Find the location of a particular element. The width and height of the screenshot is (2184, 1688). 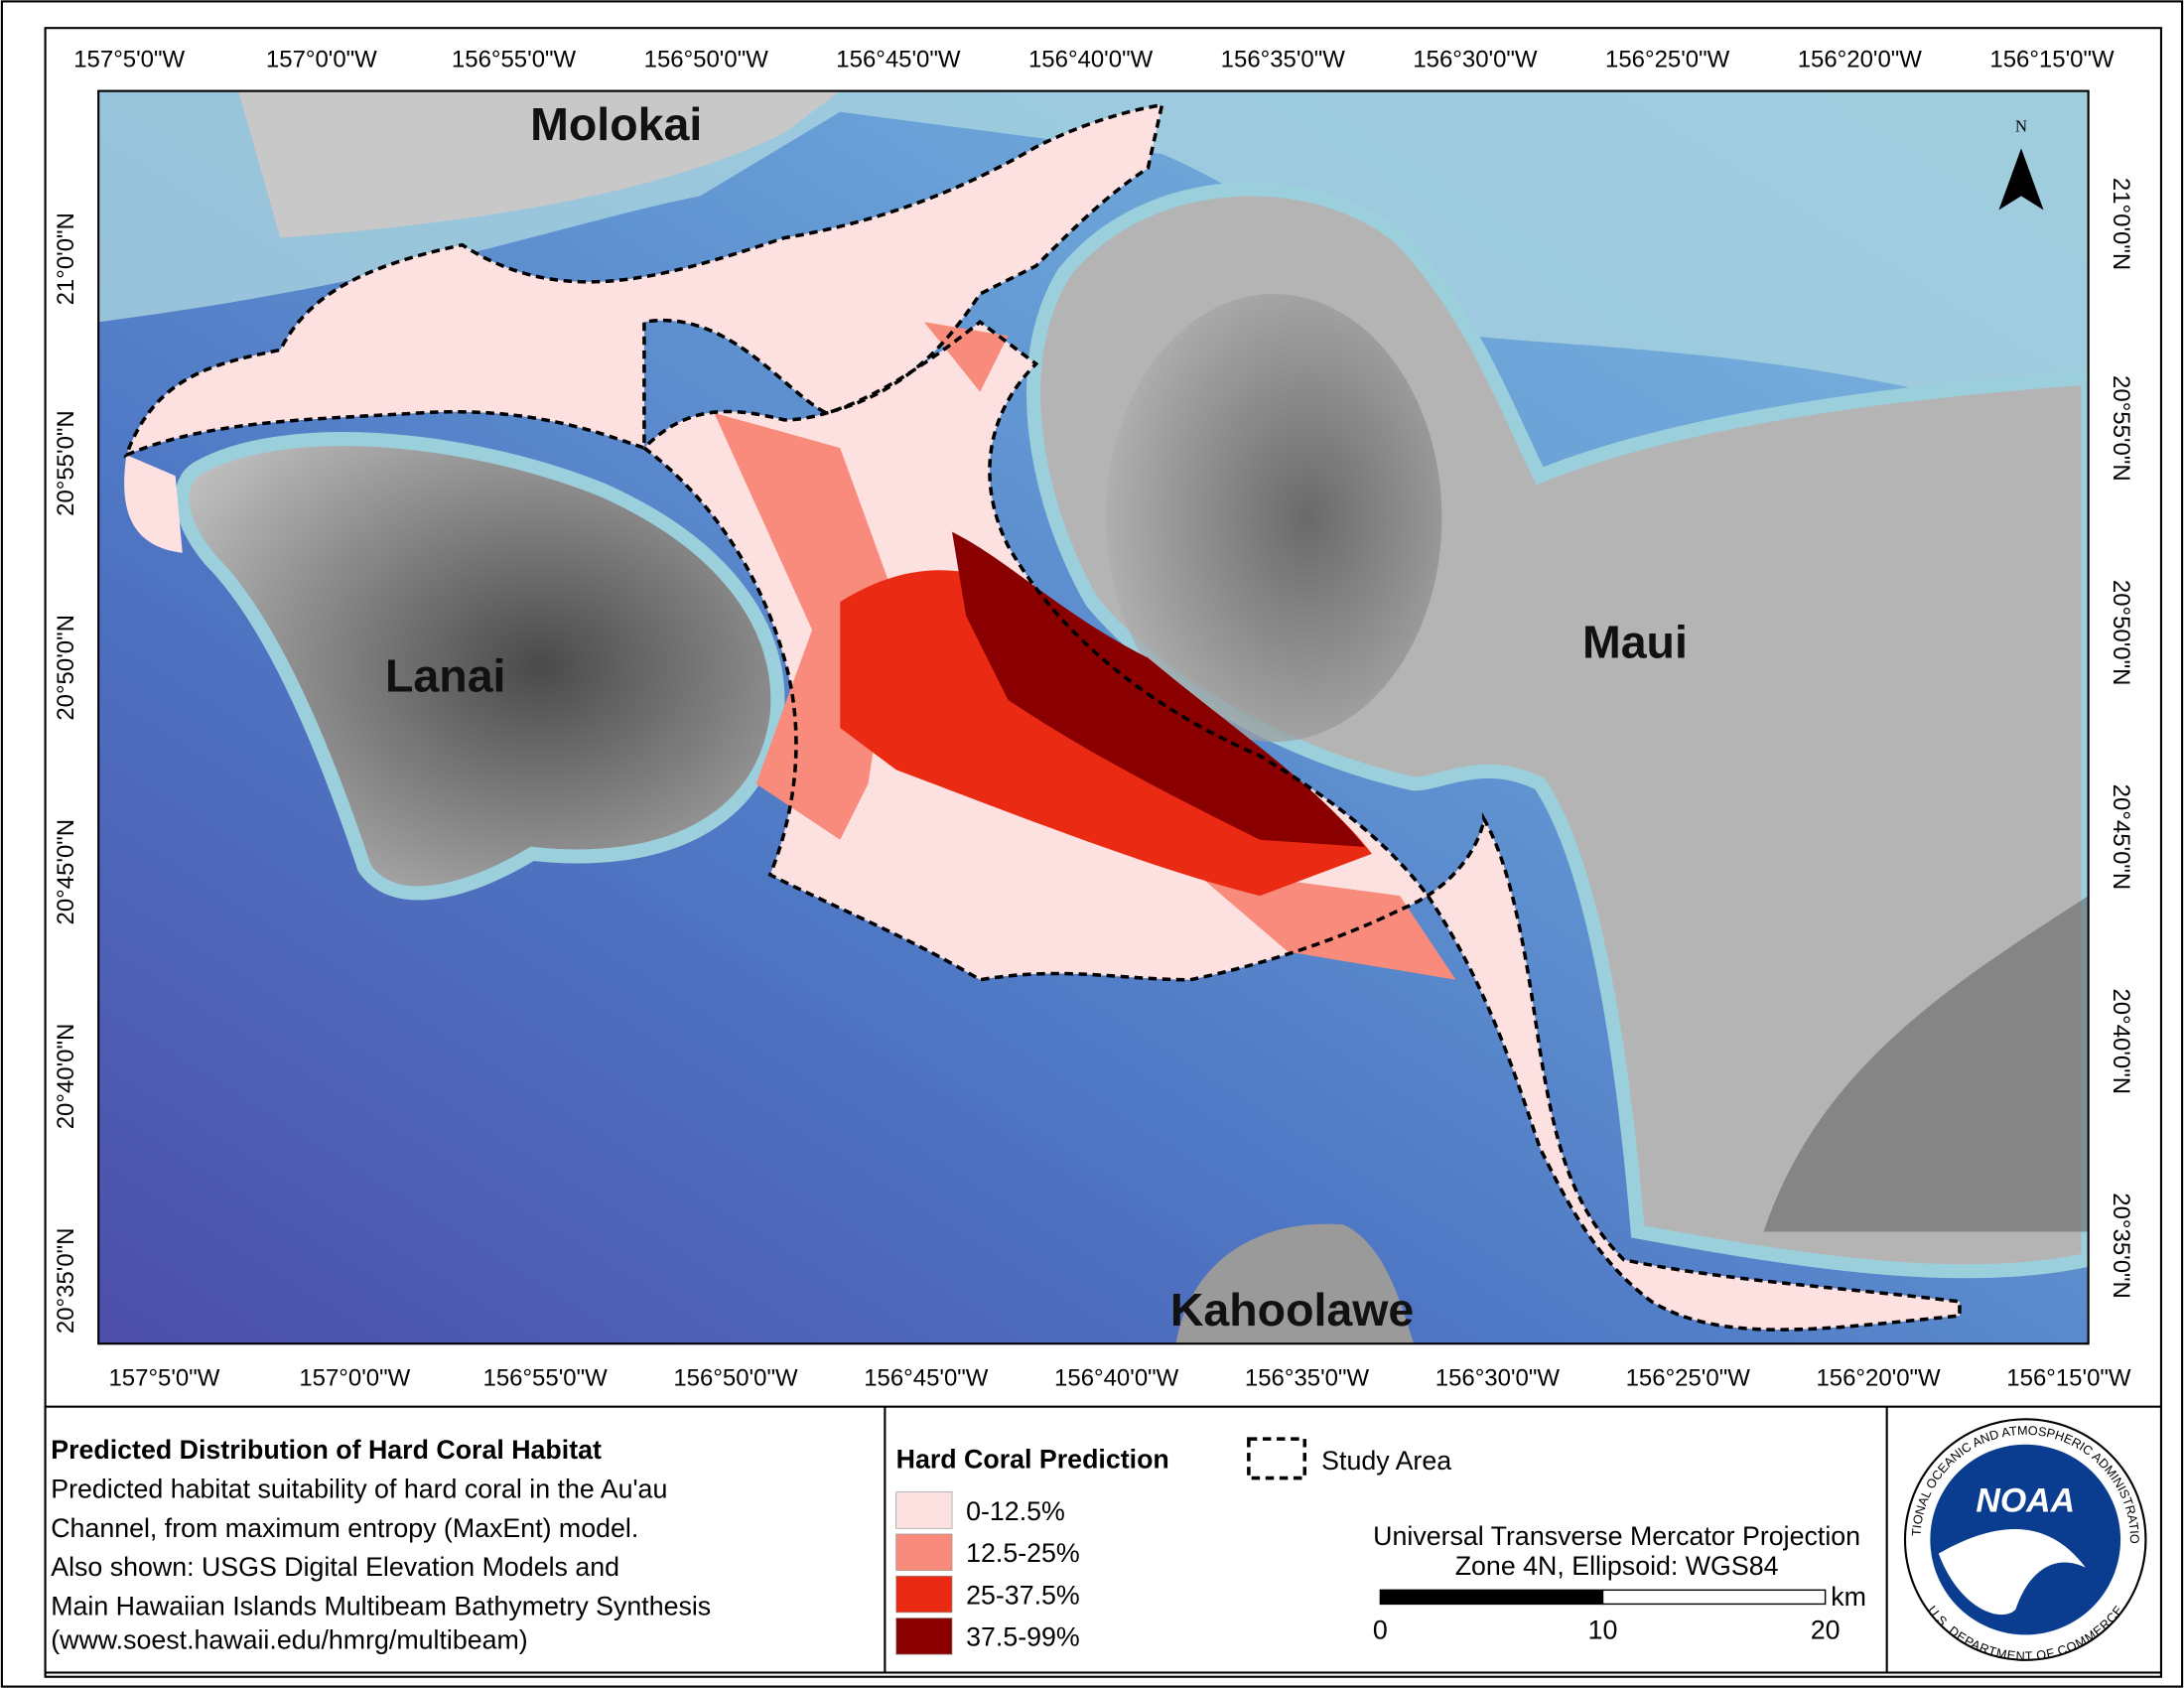

bottom-tick-label: 157°0'0"W is located at coordinates (354, 1378).